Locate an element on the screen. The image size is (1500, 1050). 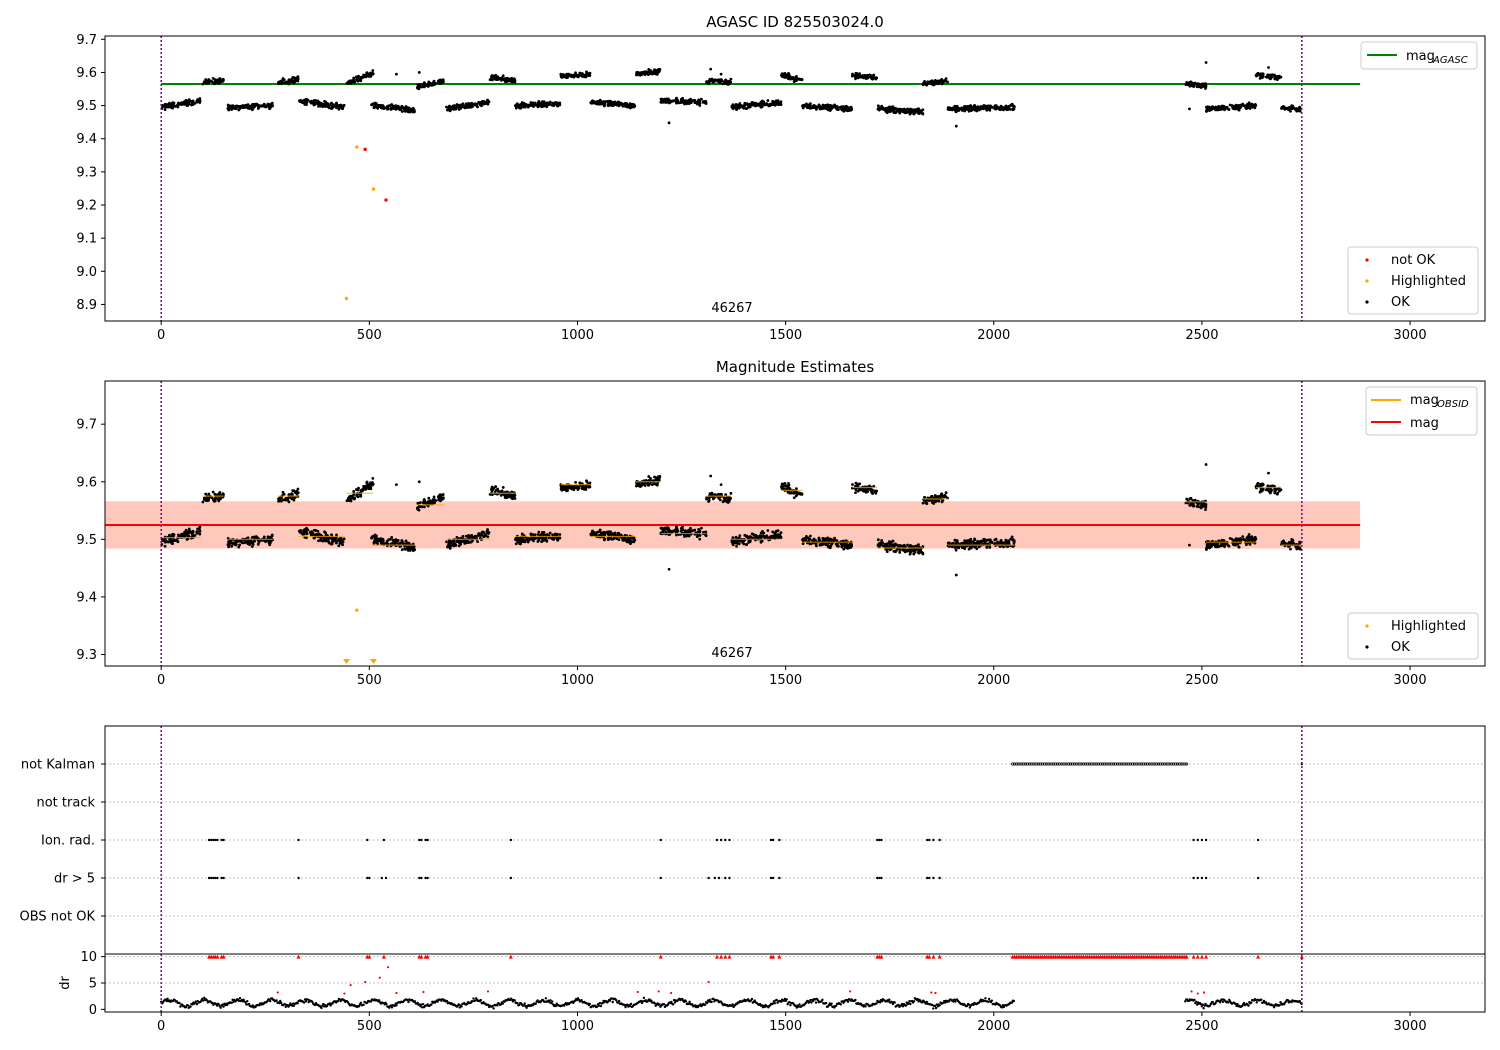
p1-ytick-label: 9.4 is located at coordinates (86, 139).